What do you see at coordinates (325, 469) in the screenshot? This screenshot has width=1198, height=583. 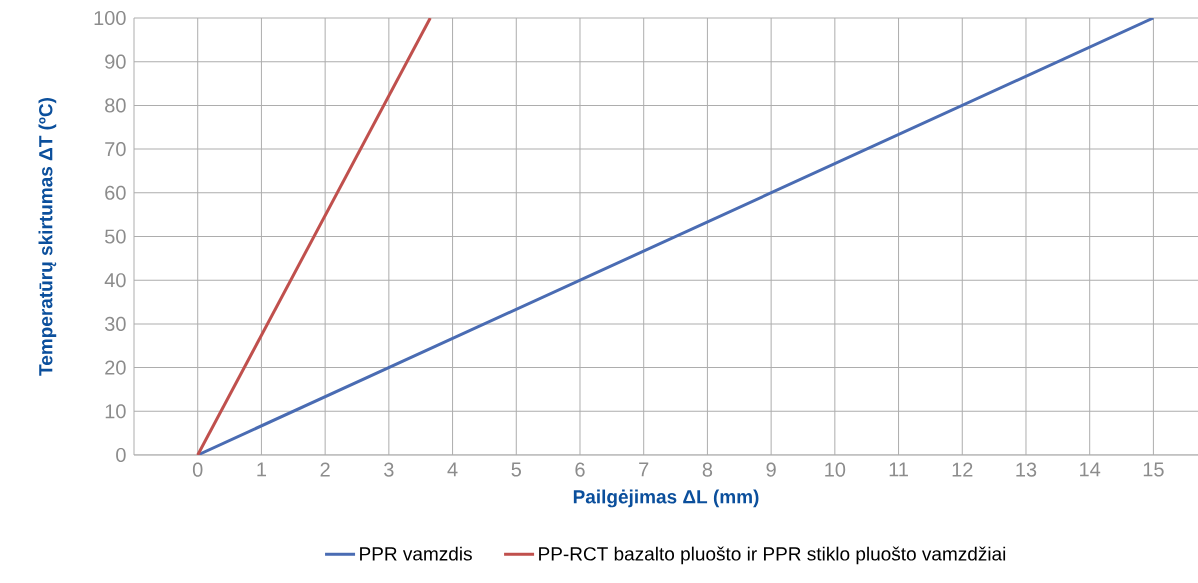 I see `x-tick-label: 2` at bounding box center [325, 469].